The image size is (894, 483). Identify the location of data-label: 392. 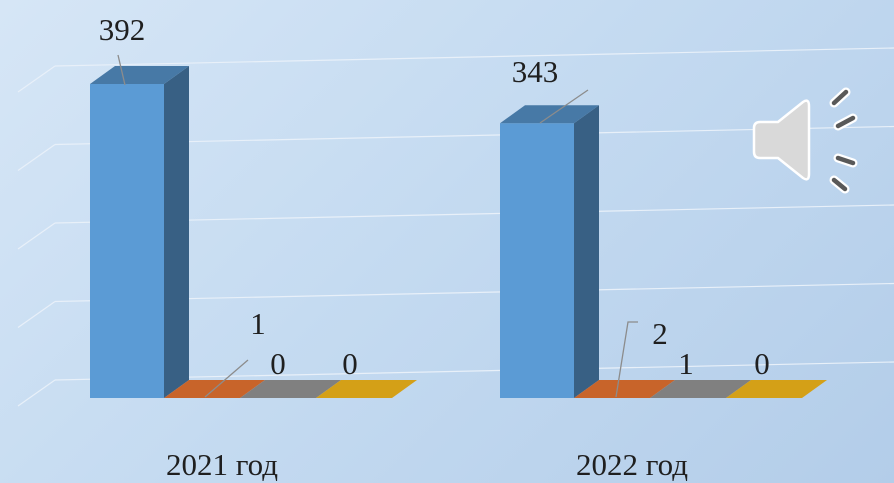
(122, 29).